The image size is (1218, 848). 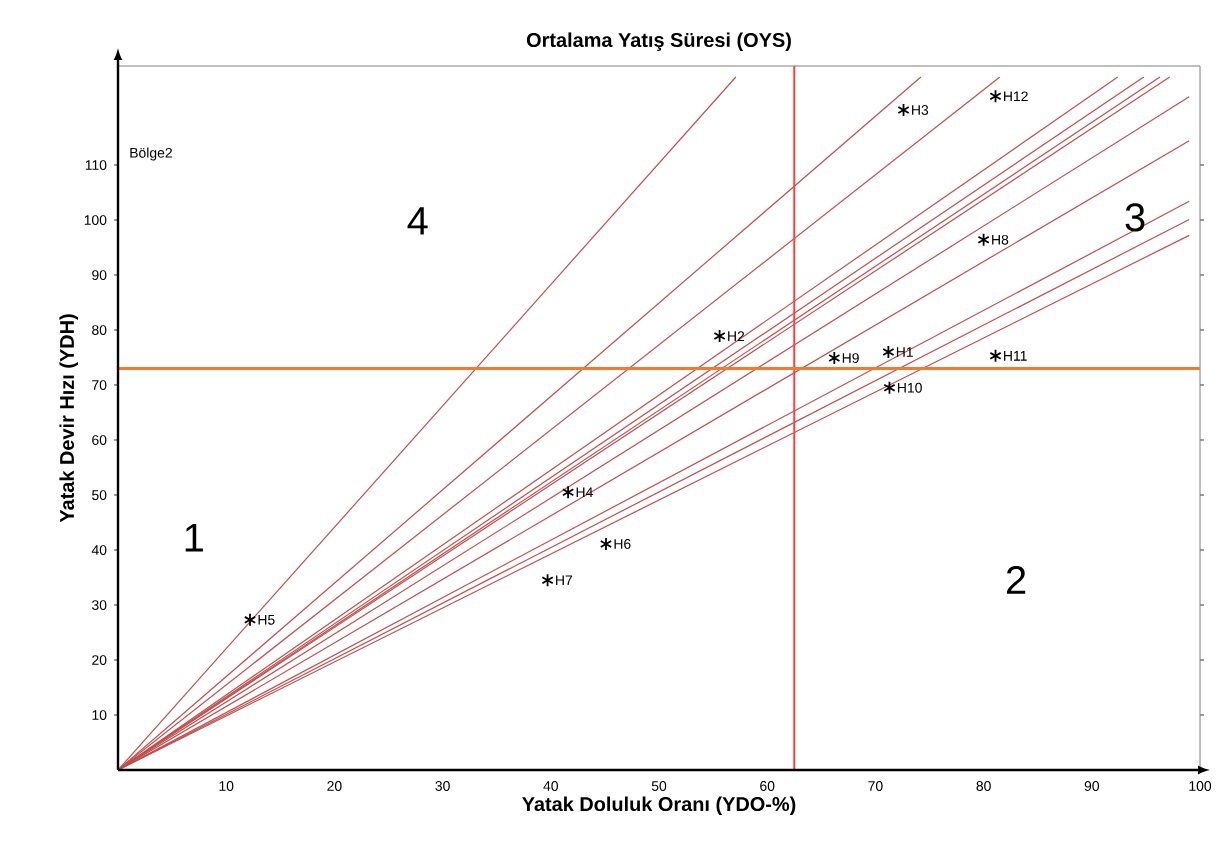 I want to click on x-axis-title: Yatak Doluluk Oranı (YDO-%), so click(x=659, y=806).